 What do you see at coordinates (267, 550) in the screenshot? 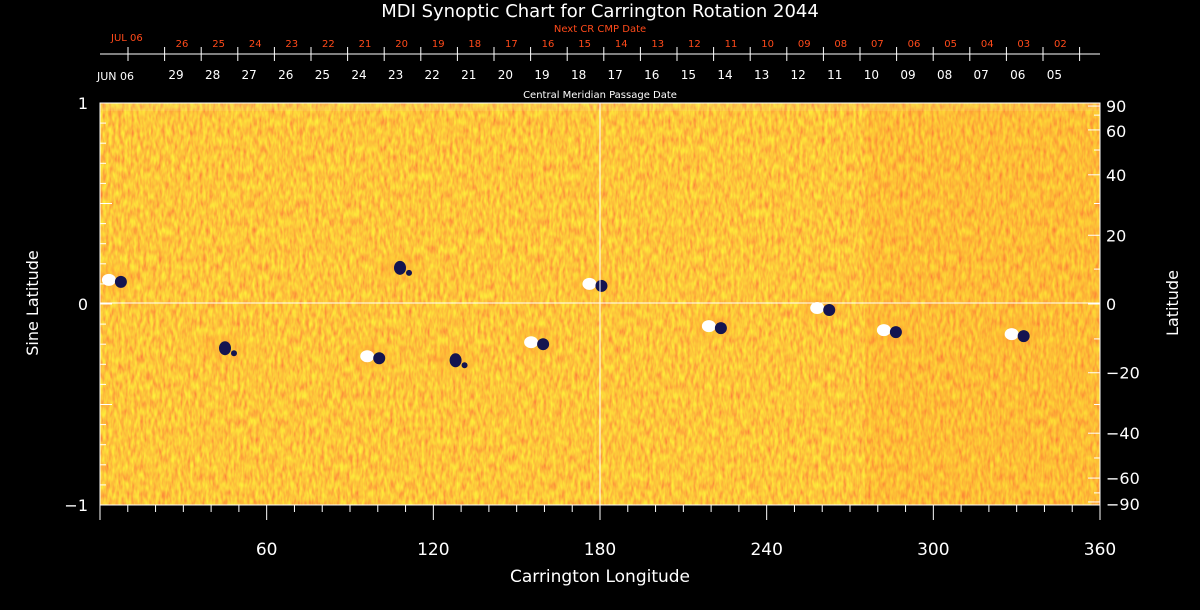
I see `bottom-tick-label: 60` at bounding box center [267, 550].